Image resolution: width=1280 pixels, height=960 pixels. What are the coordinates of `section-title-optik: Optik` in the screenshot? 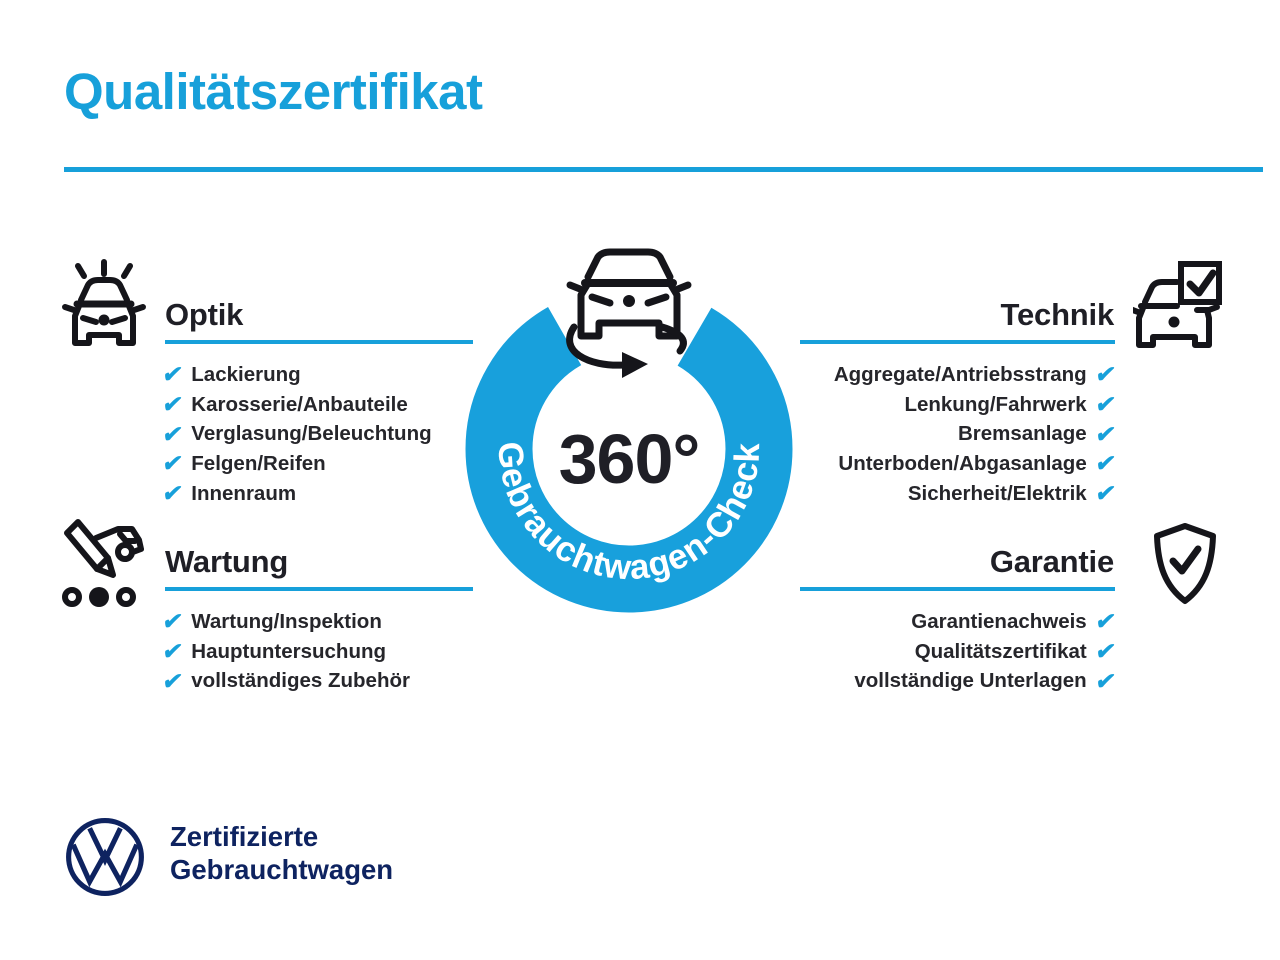 It's located at (204, 314).